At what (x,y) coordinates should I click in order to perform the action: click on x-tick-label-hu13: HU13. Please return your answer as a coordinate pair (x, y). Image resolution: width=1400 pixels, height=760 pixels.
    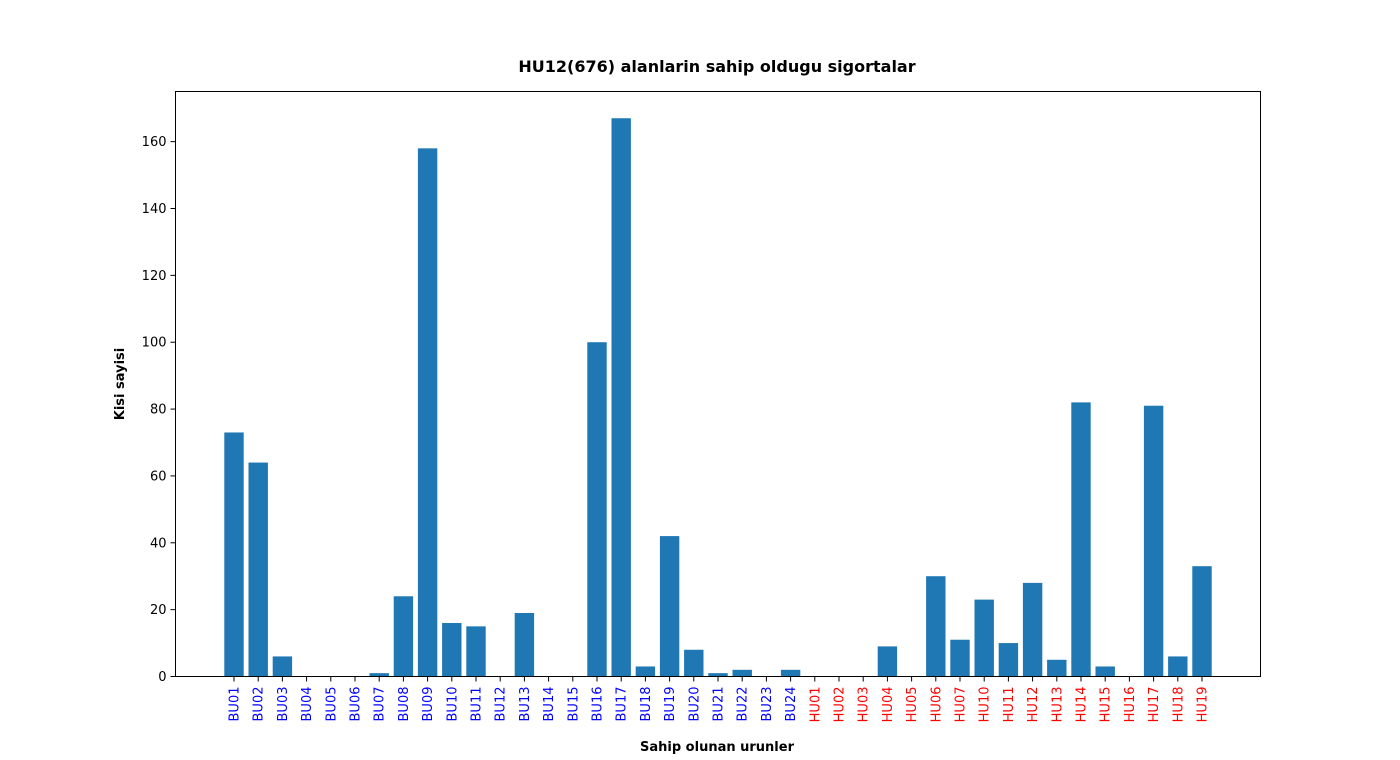
    Looking at the image, I should click on (1057, 705).